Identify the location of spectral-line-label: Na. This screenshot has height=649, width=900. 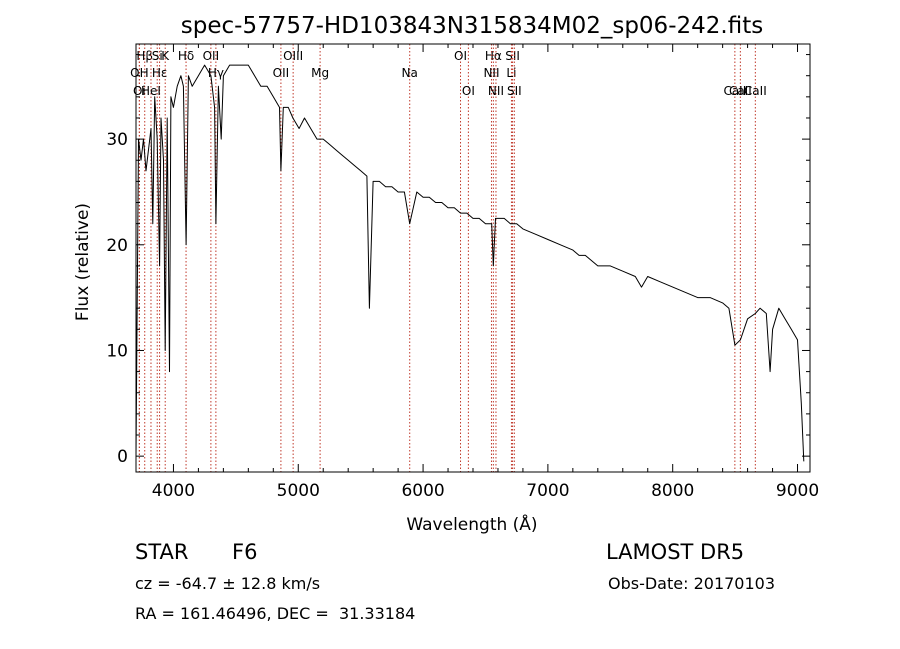
(410, 73).